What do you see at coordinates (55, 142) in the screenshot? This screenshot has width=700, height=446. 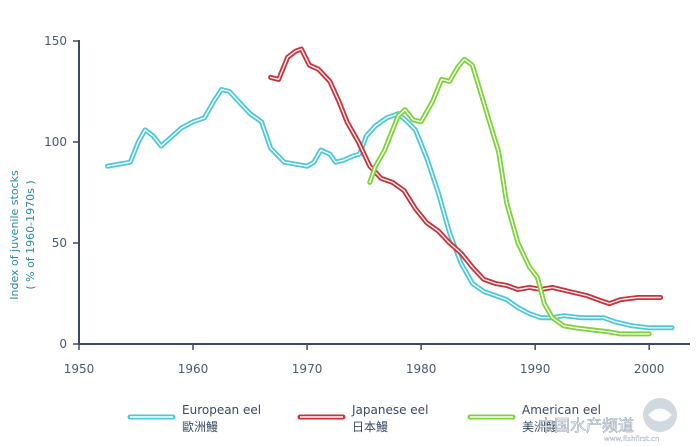 I see `y-tick-label: 100` at bounding box center [55, 142].